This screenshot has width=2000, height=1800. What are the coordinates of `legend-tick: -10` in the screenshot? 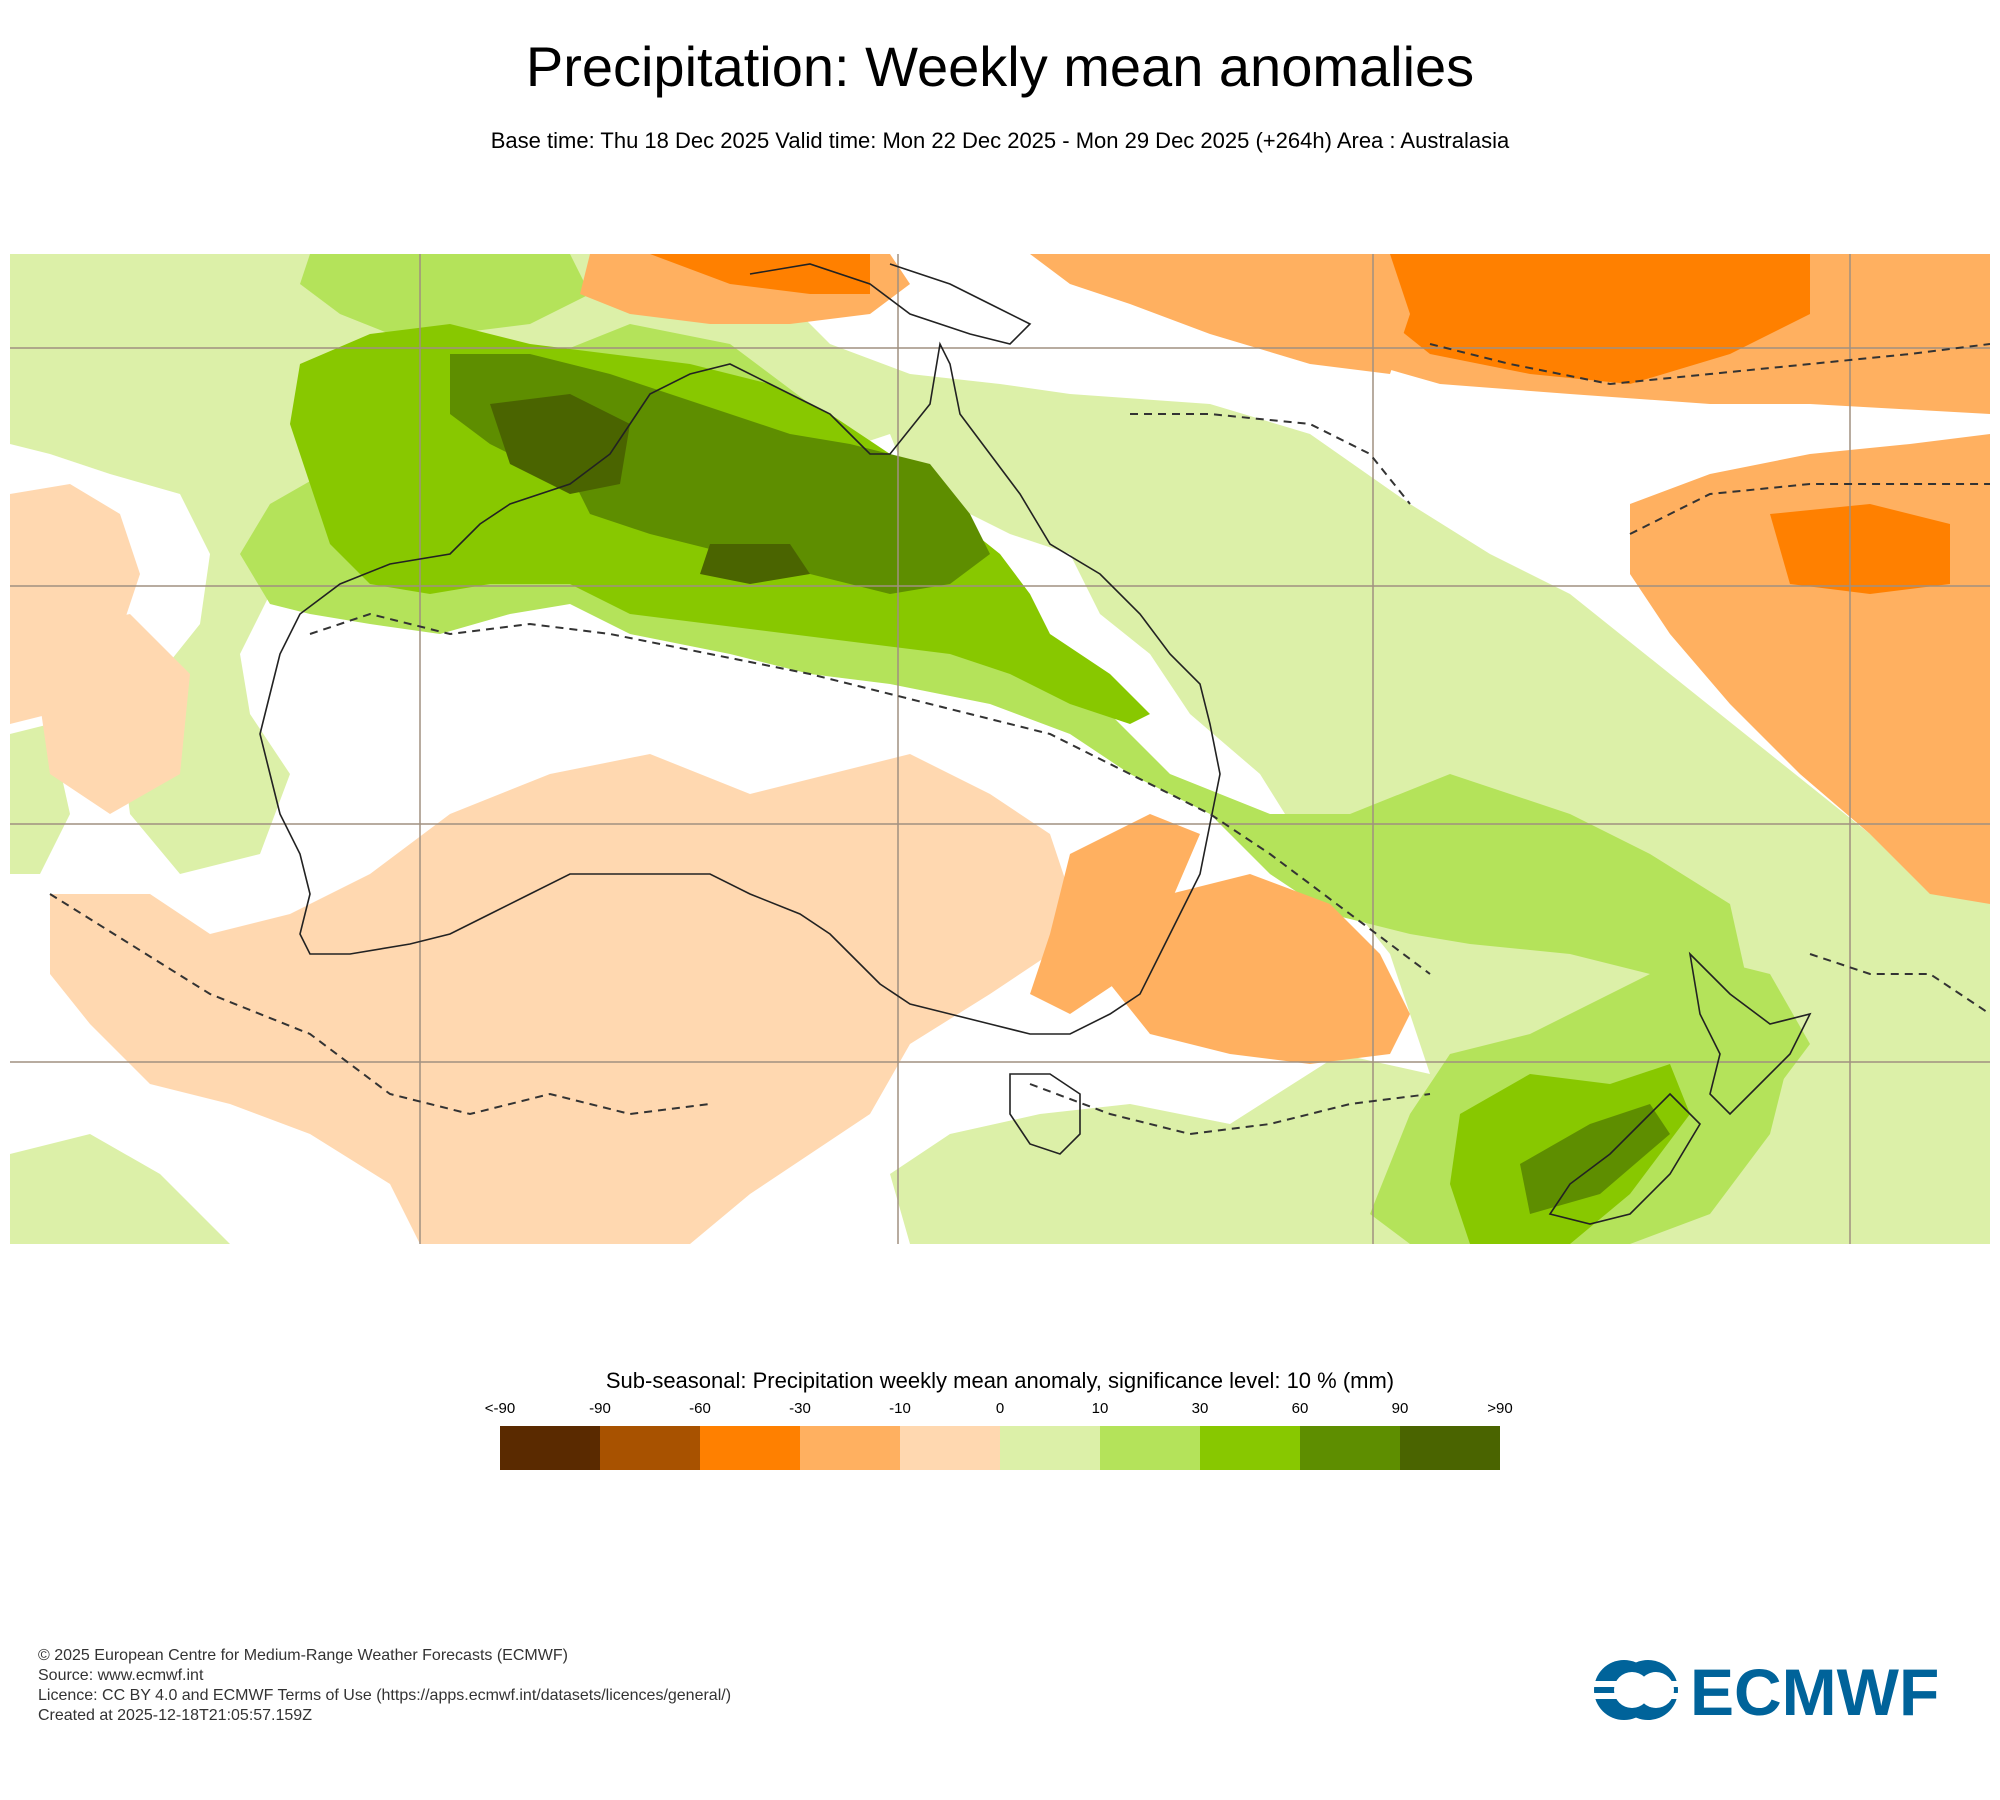 It's located at (900, 1408).